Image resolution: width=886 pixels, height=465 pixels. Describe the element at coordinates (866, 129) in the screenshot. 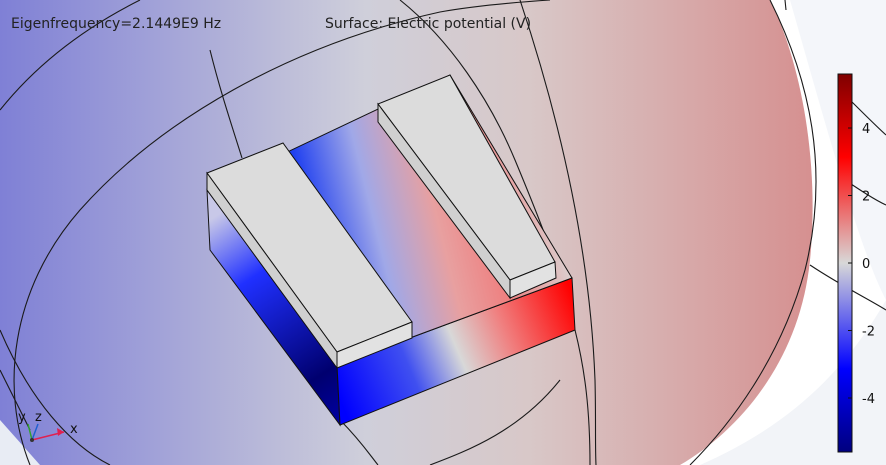

I see `colorbar-tick-label: 4` at that location.